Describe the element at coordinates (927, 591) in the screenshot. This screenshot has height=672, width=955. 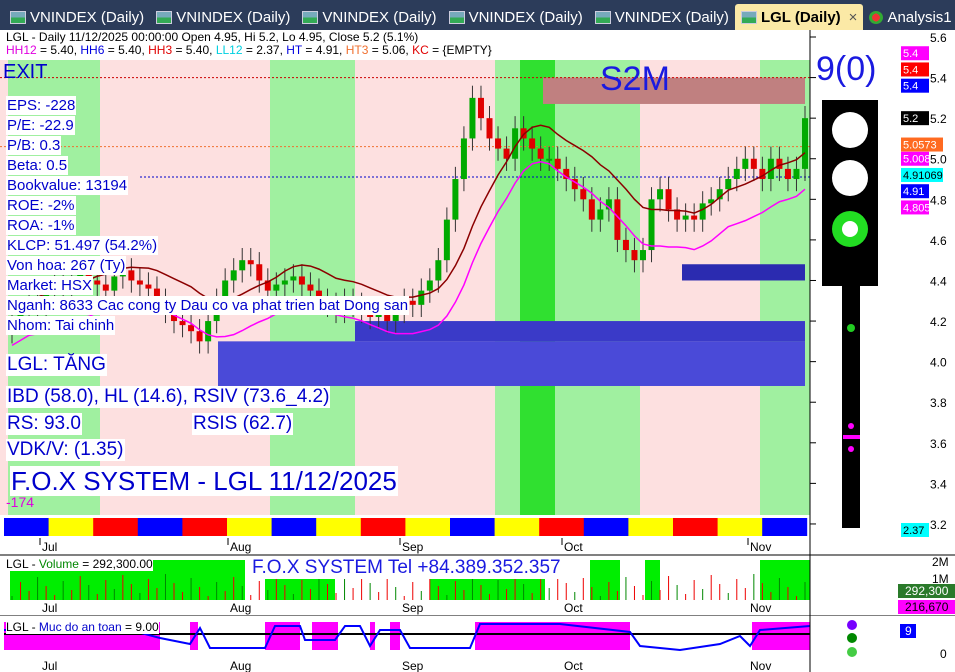
I see `volume-last: 292,300` at that location.